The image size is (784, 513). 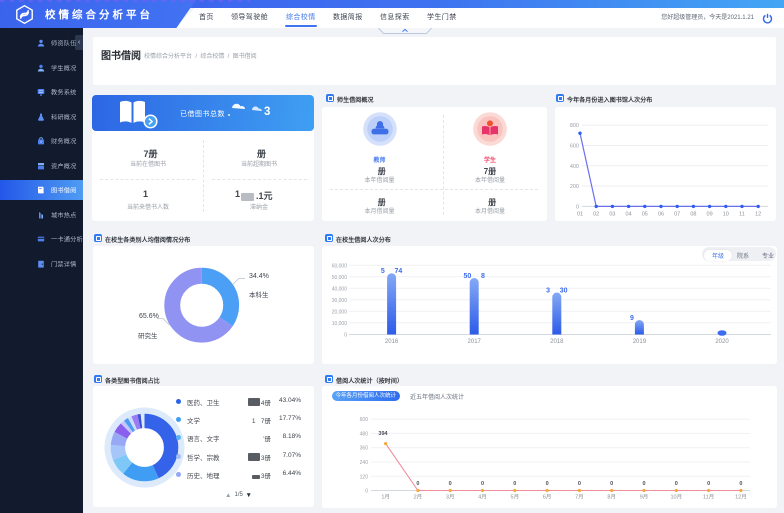 What do you see at coordinates (364, 449) in the screenshot?
I see `svg-text: 360` at bounding box center [364, 449].